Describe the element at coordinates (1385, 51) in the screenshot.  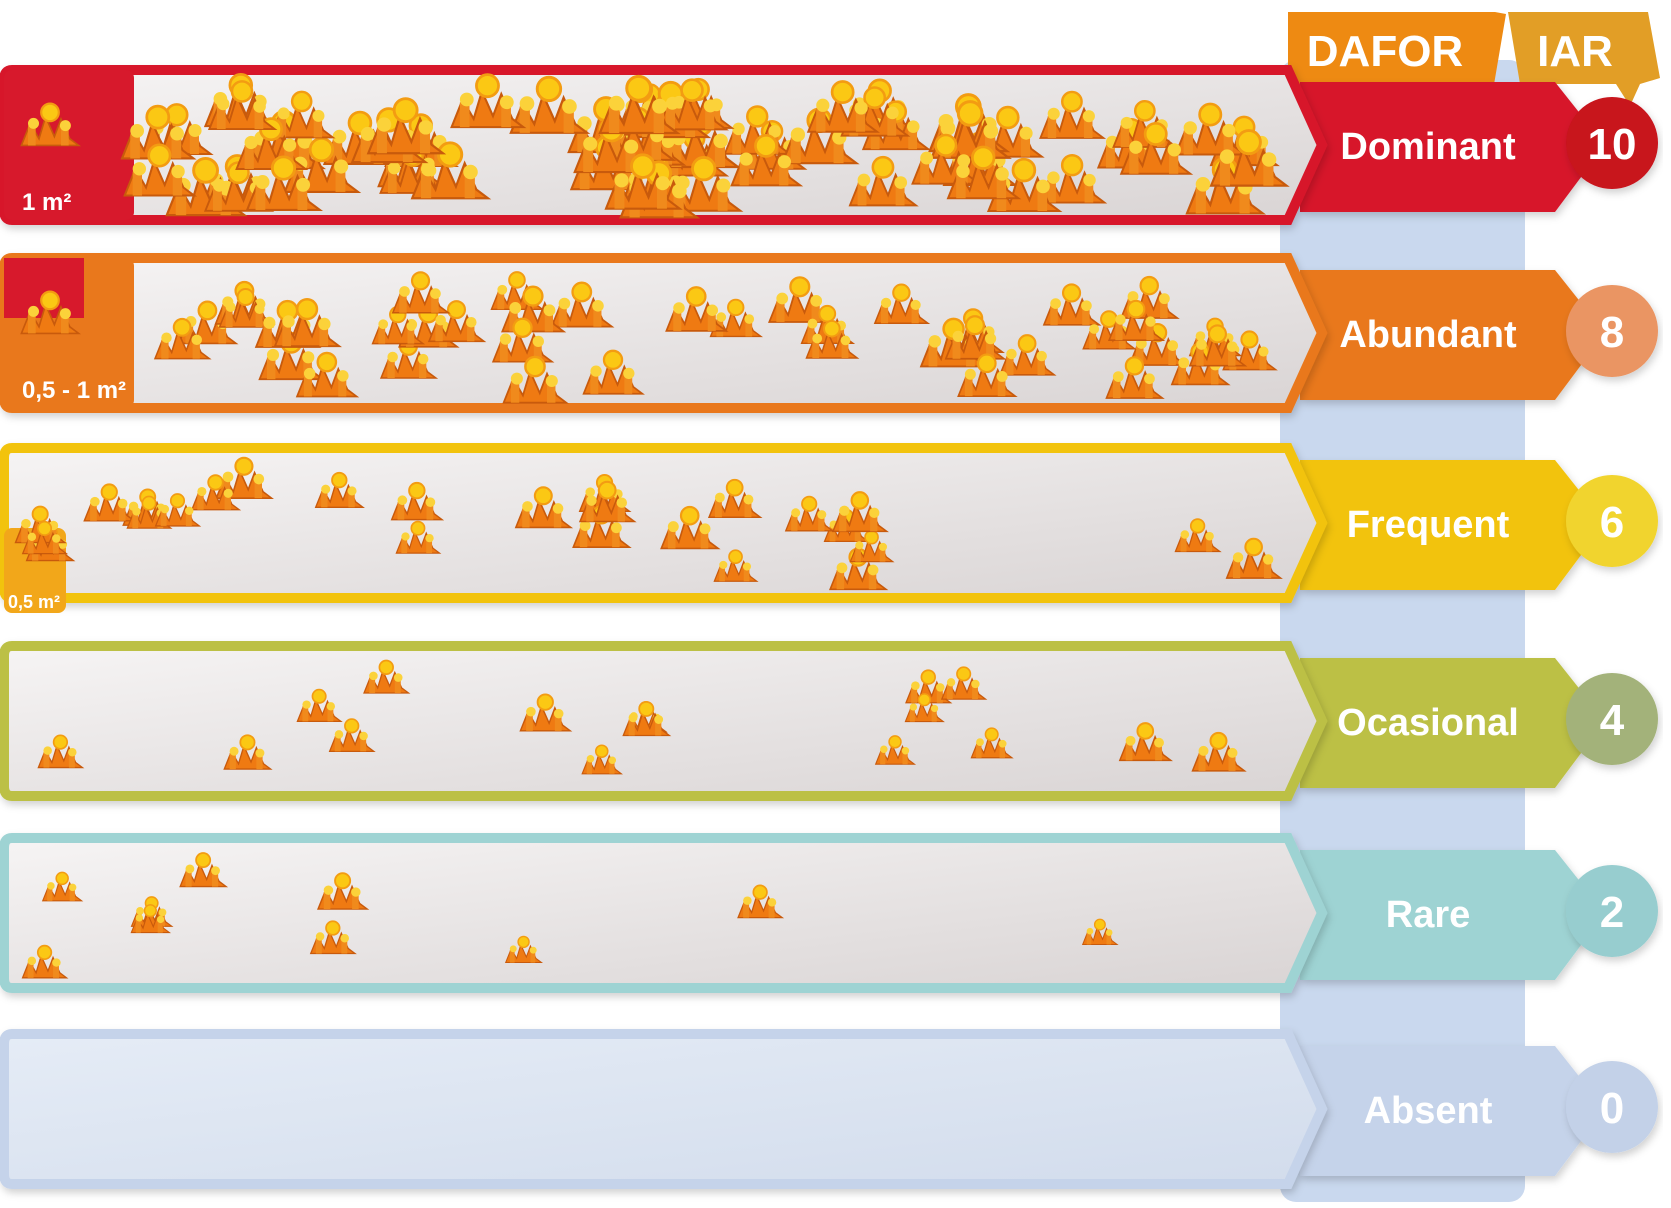
I see `dafor-header-label: DAFOR` at that location.